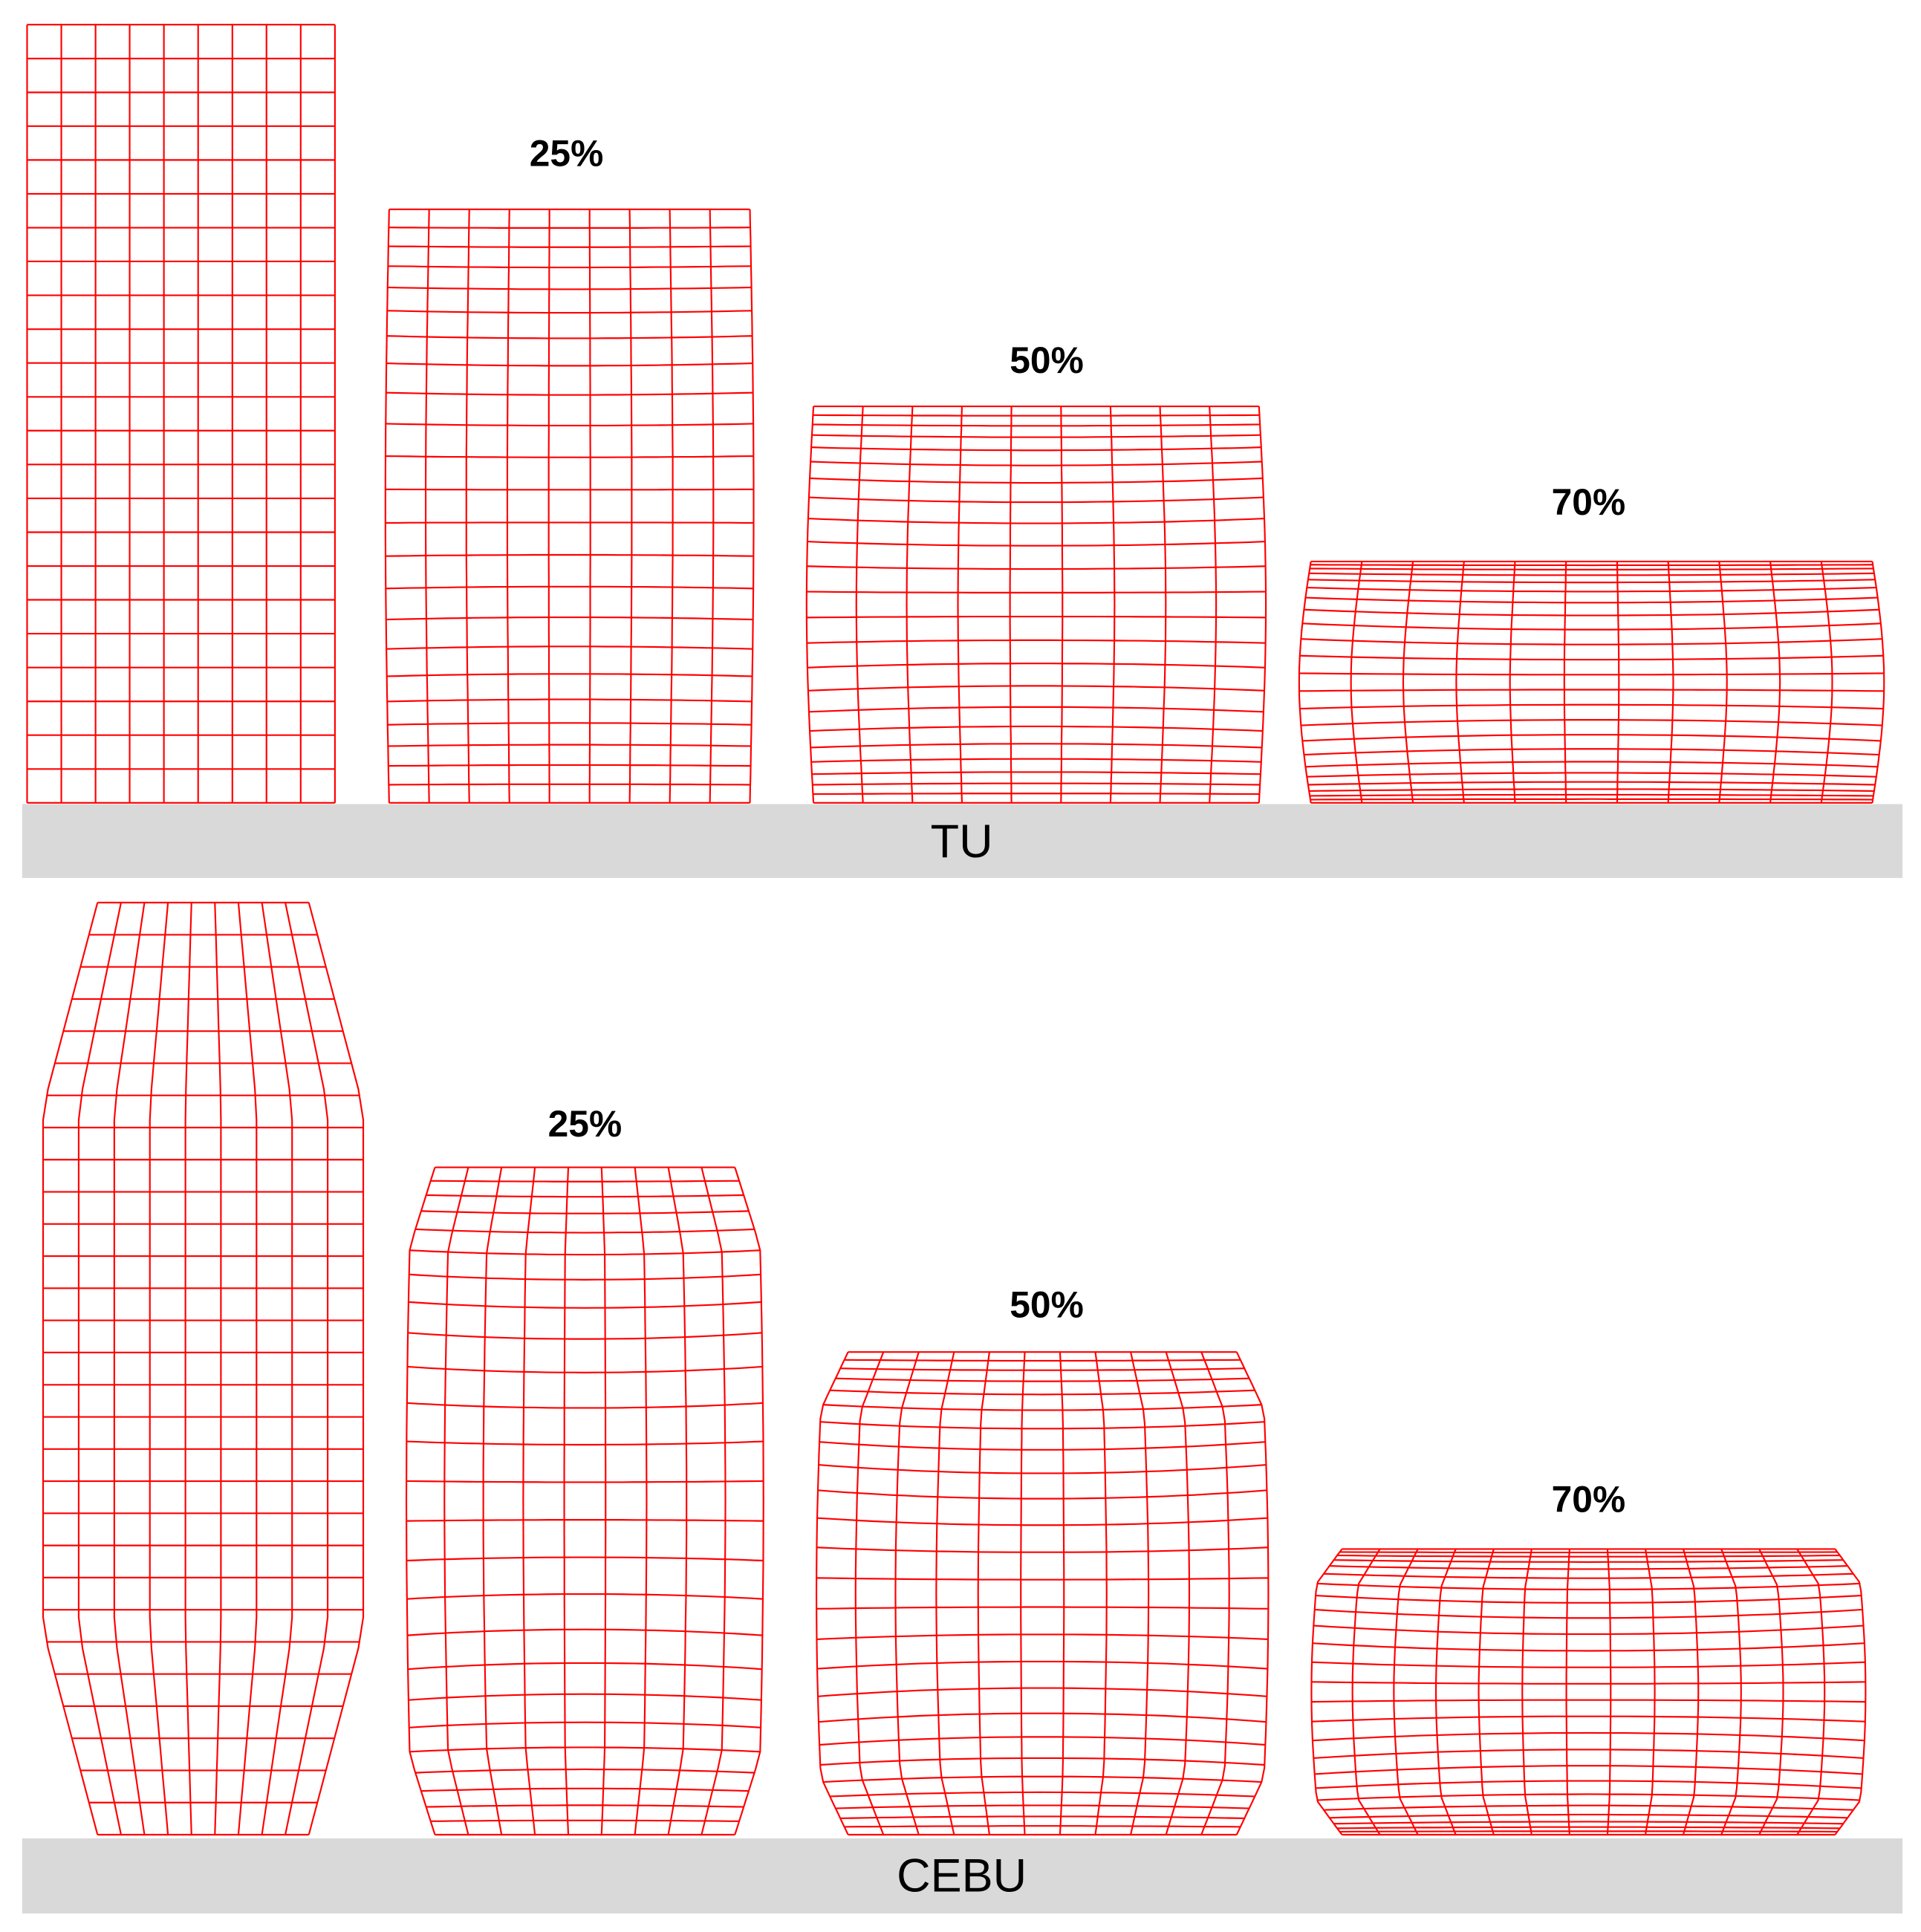 The height and width of the screenshot is (1932, 1921). Describe the element at coordinates (1047, 360) in the screenshot. I see `compression-label: 50%` at that location.